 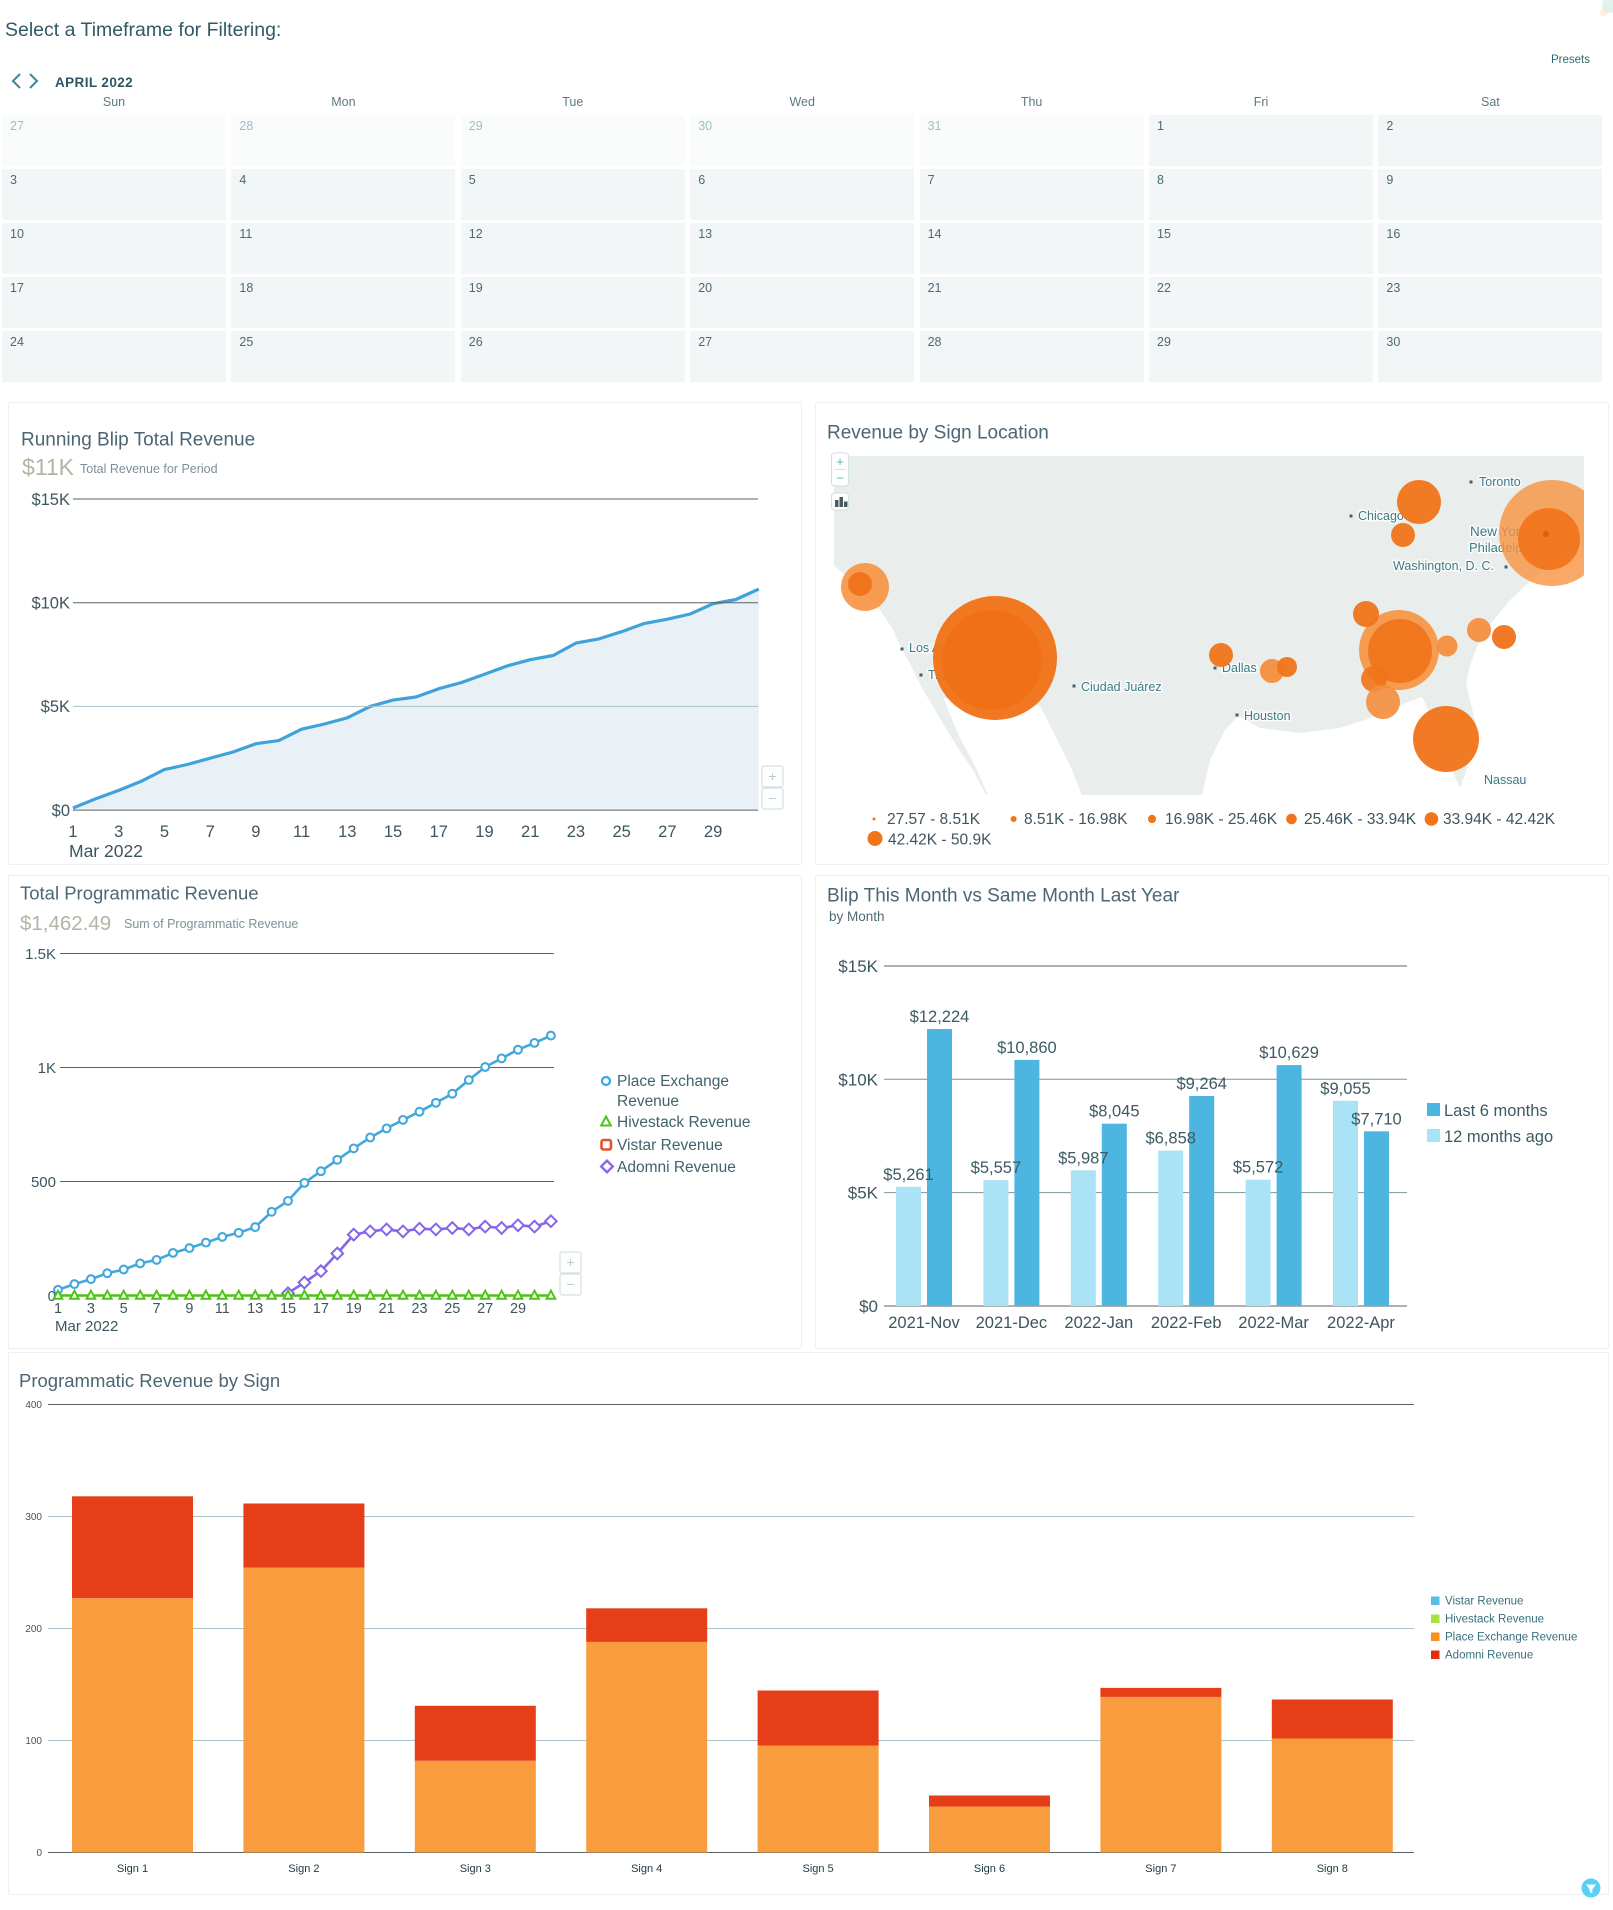 What do you see at coordinates (1012, 1323) in the screenshot?
I see `svg-text: 2021-Dec` at bounding box center [1012, 1323].